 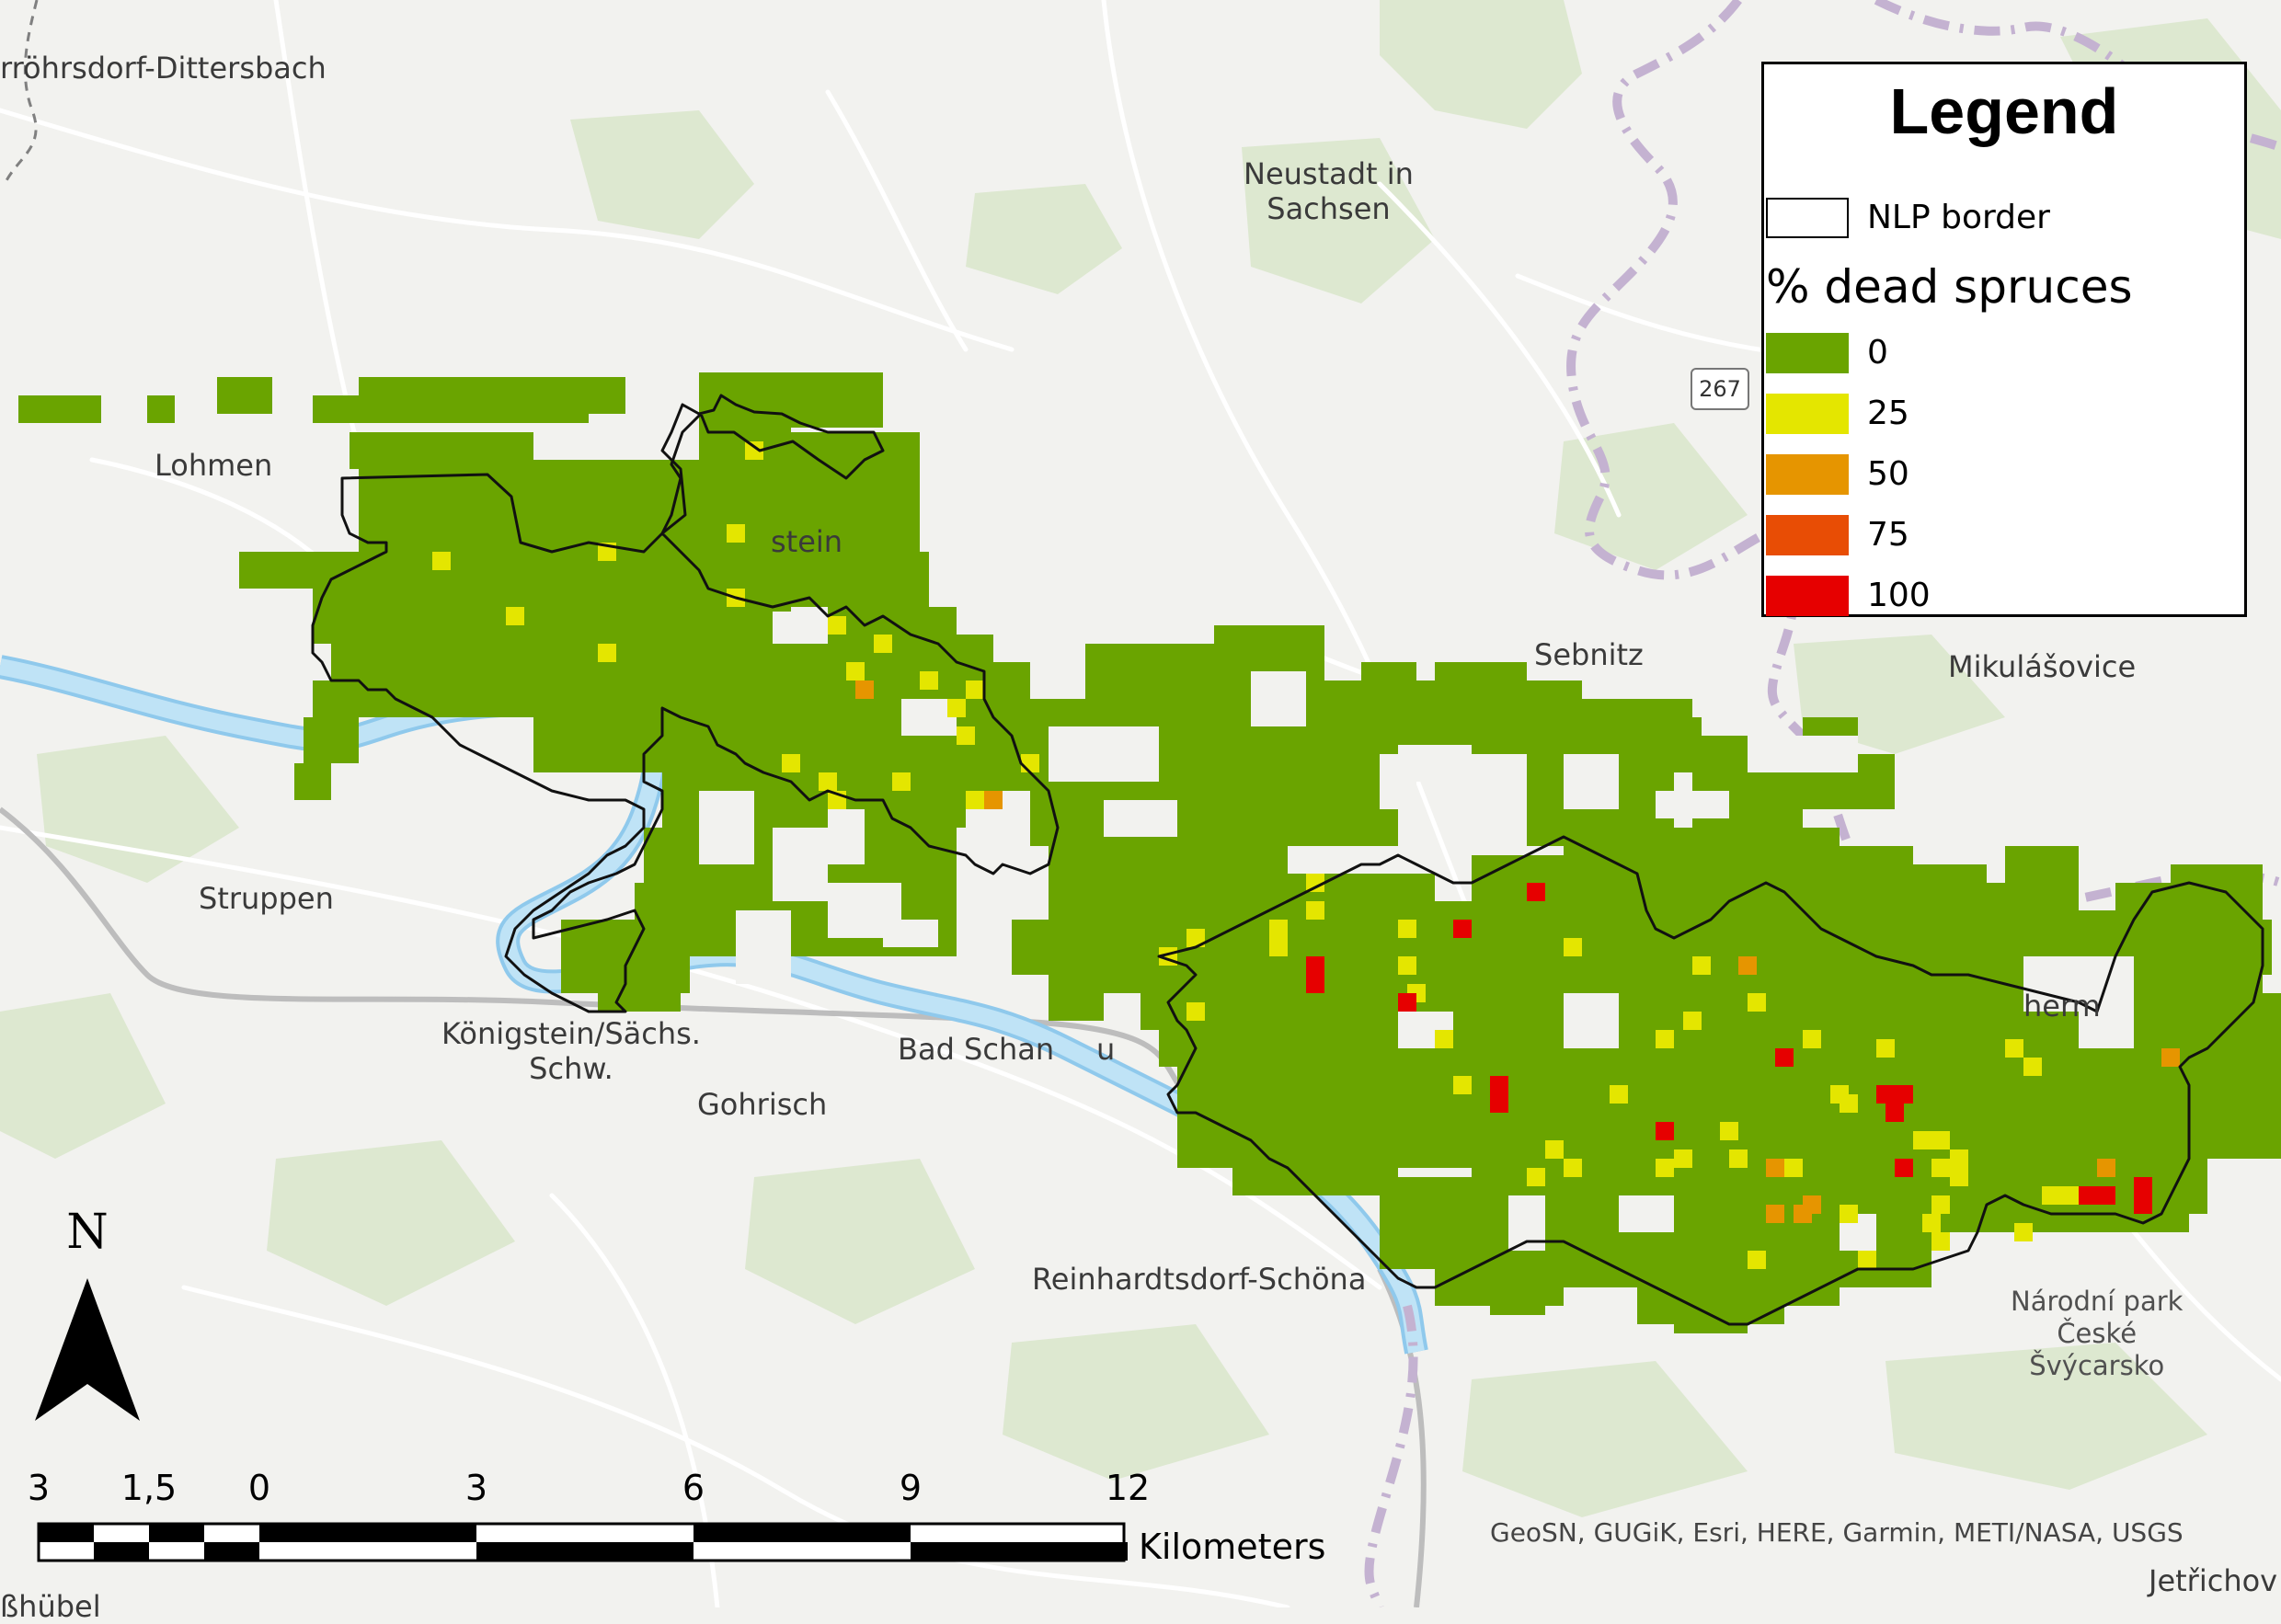 I want to click on legend-title: Legend, so click(x=2004, y=111).